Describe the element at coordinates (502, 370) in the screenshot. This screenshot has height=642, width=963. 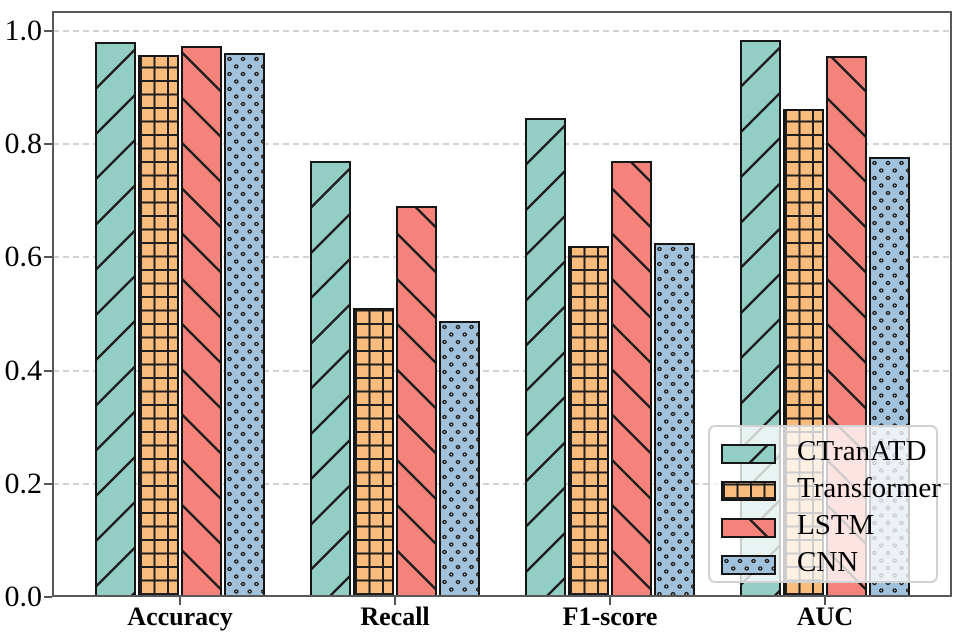
I see `gridline-0.4` at that location.